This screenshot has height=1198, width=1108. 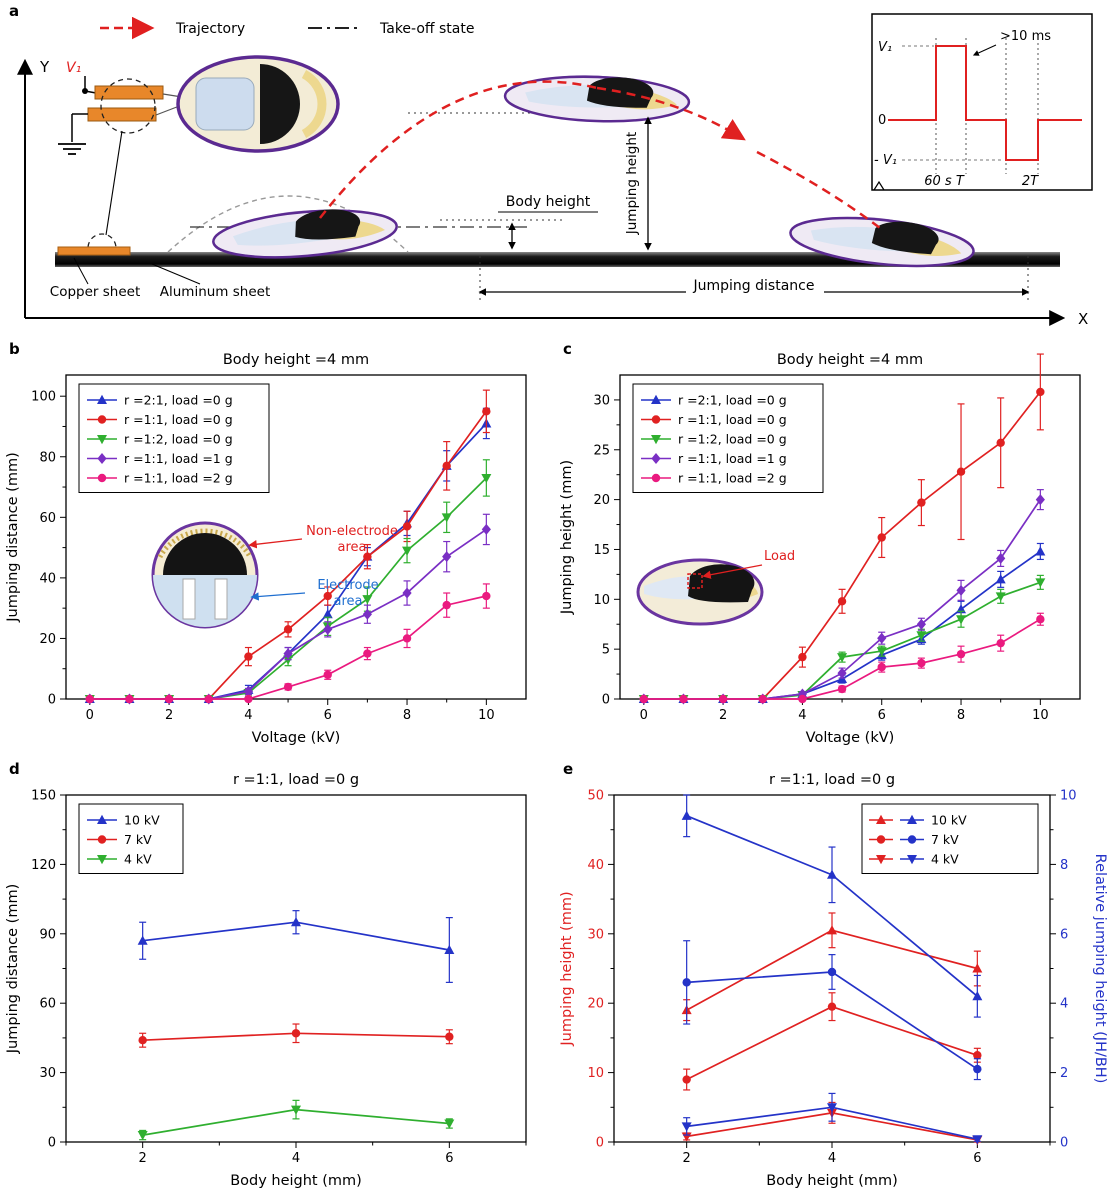 I want to click on aluminum-sheet-label: Aluminum sheet, so click(x=215, y=292).